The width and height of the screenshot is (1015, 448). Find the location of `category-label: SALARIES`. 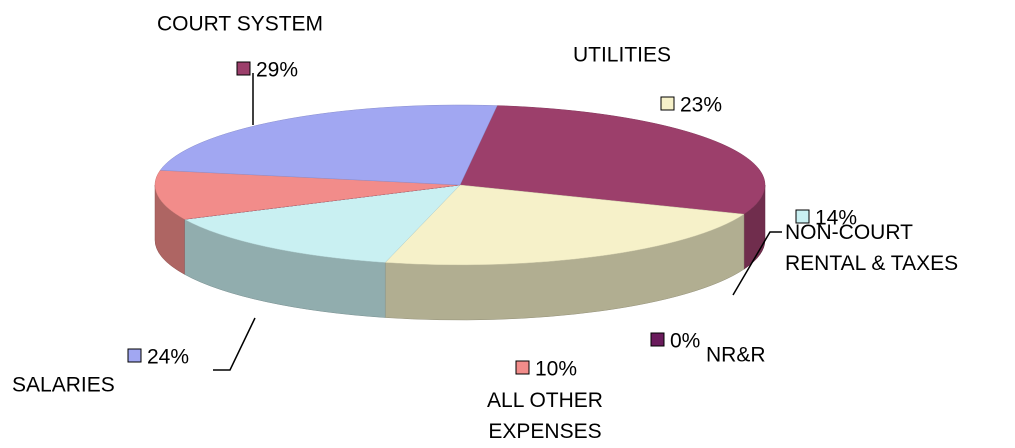

category-label: SALARIES is located at coordinates (63, 385).